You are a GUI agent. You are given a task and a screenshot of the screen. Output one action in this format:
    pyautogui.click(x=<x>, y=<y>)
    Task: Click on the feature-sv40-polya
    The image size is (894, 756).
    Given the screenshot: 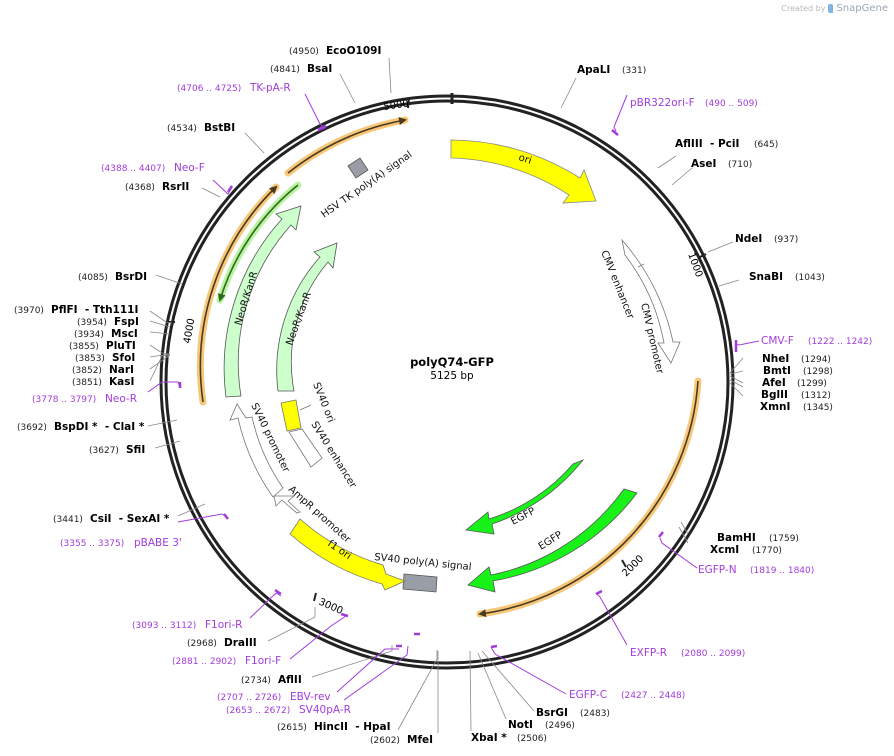 What is the action you would take?
    pyautogui.click(x=420, y=583)
    